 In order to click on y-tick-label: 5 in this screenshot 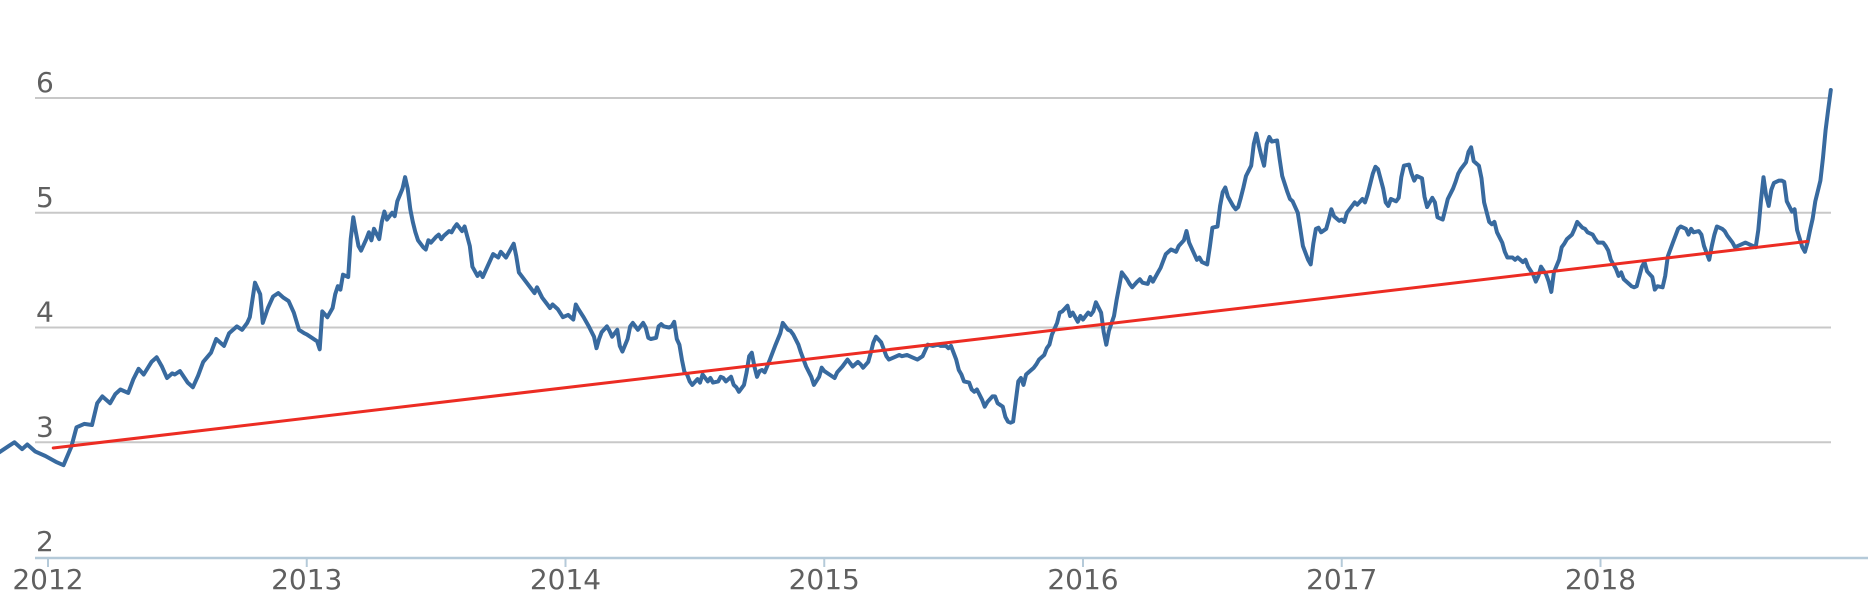, I will do `click(45, 197)`.